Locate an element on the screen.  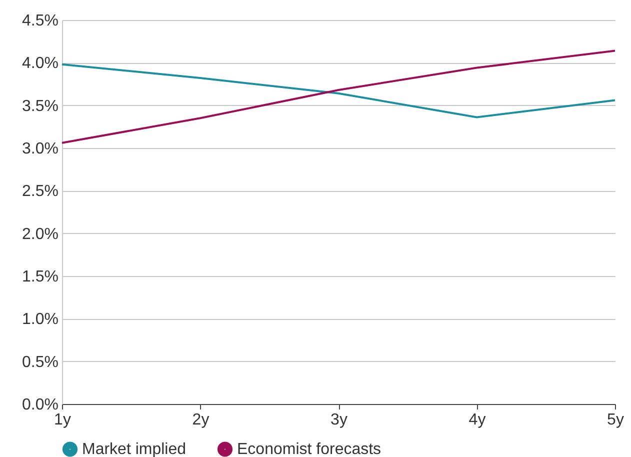
x-tick-label: 3y is located at coordinates (339, 420).